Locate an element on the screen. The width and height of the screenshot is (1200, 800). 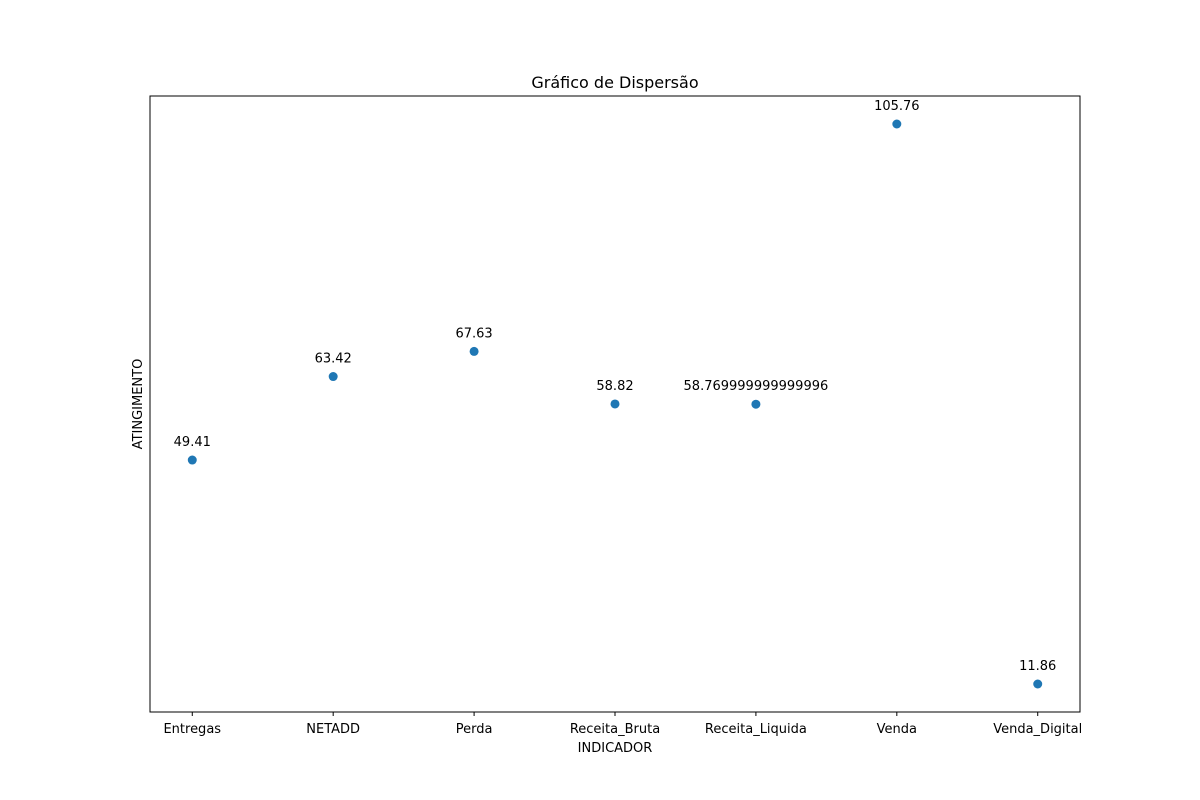
x-tick-label: Venda is located at coordinates (897, 729).